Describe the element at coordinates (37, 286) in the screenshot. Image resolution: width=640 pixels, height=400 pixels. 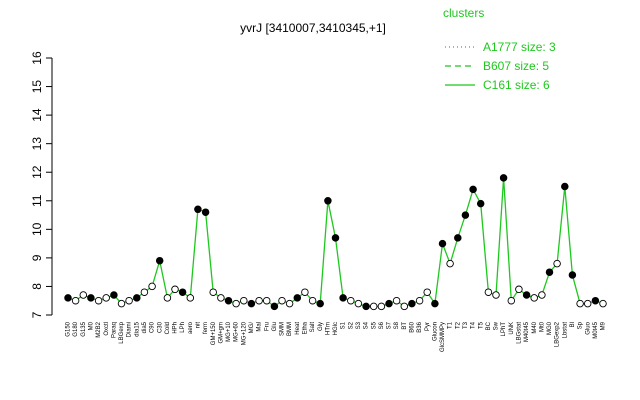
I see `y-tick-label: 8` at that location.